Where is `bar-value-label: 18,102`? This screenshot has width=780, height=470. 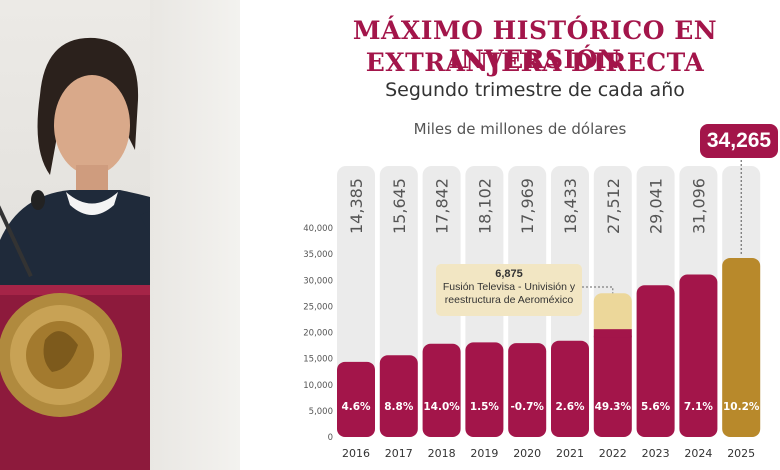 bar-value-label: 18,102 is located at coordinates (484, 206).